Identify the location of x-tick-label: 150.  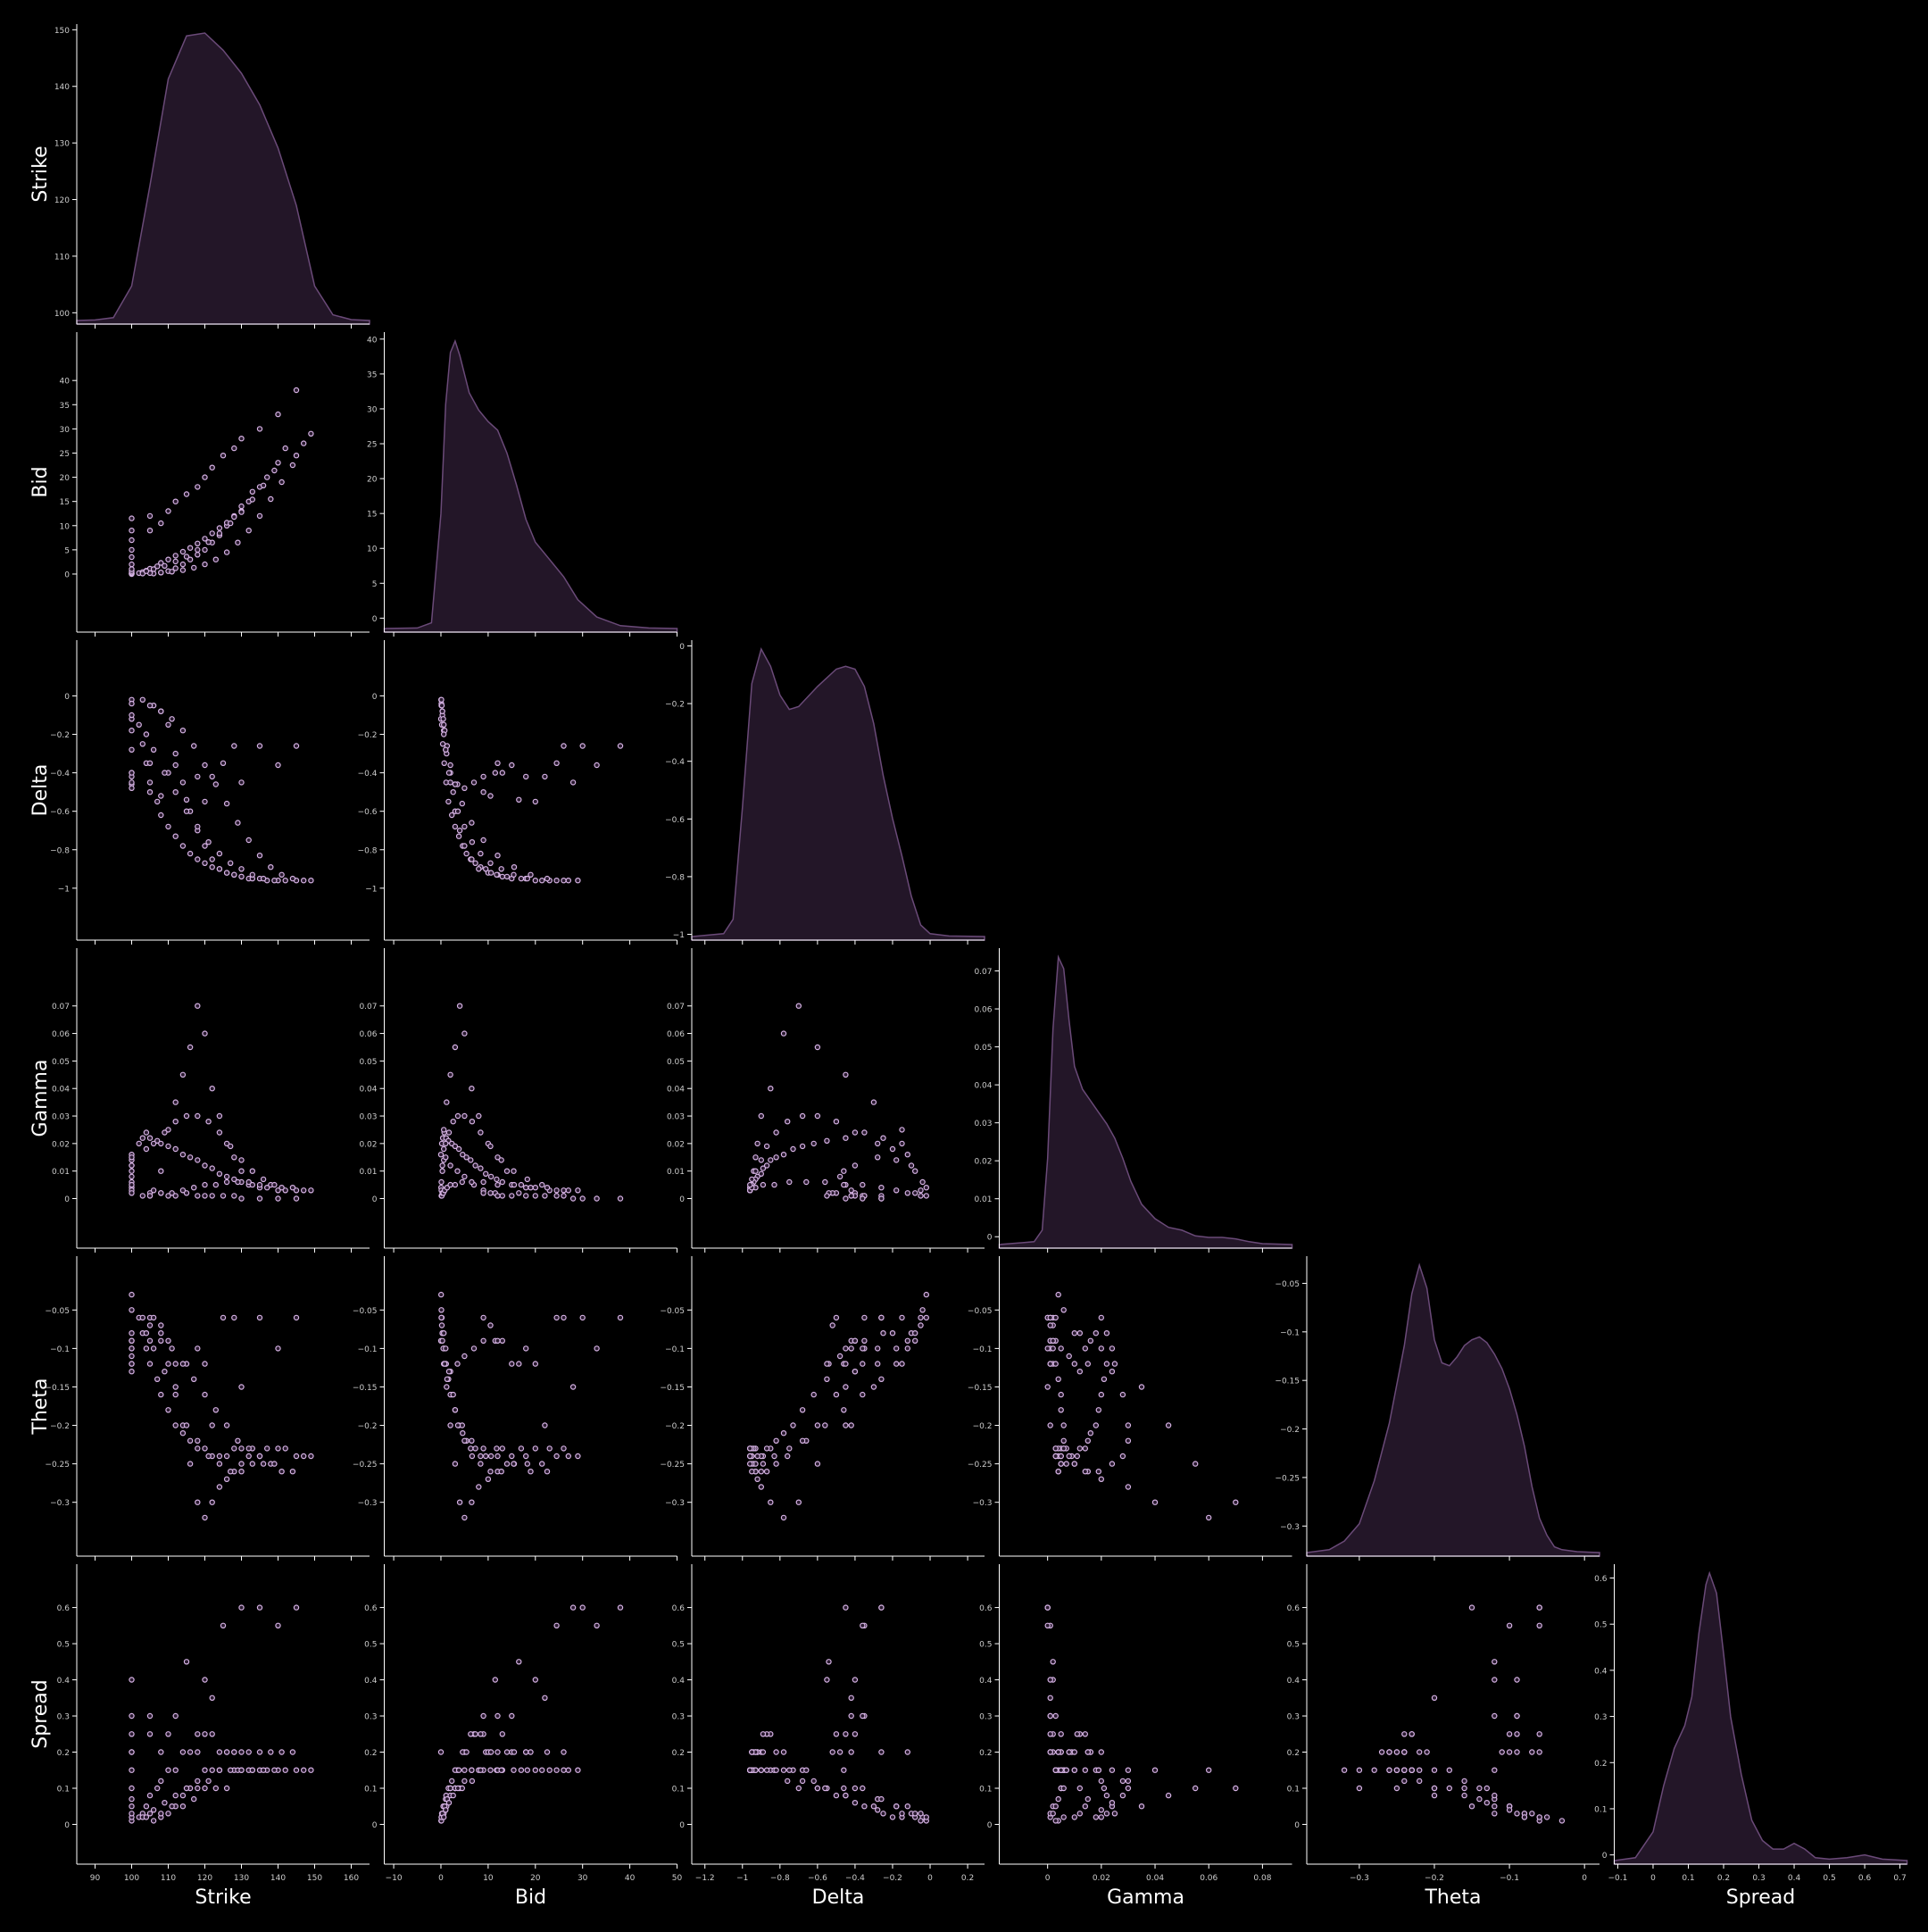
(314, 1878).